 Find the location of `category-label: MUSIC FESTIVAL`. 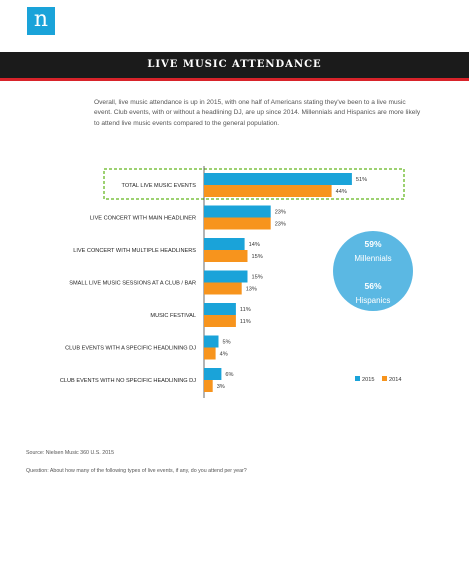

category-label: MUSIC FESTIVAL is located at coordinates (173, 316).